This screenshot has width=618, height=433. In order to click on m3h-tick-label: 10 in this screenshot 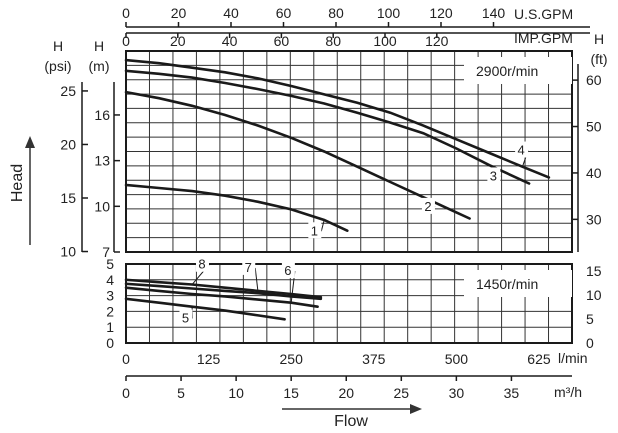, I will do `click(236, 393)`.